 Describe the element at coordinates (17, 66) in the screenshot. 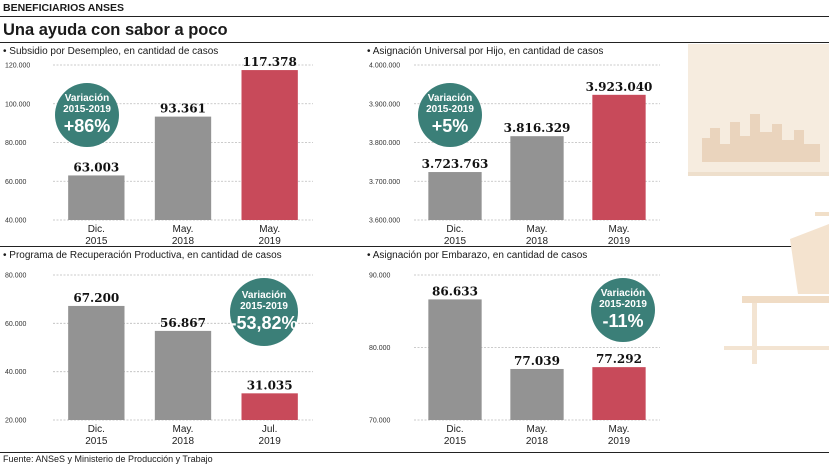

I see `y-tick-label: 120.000` at that location.